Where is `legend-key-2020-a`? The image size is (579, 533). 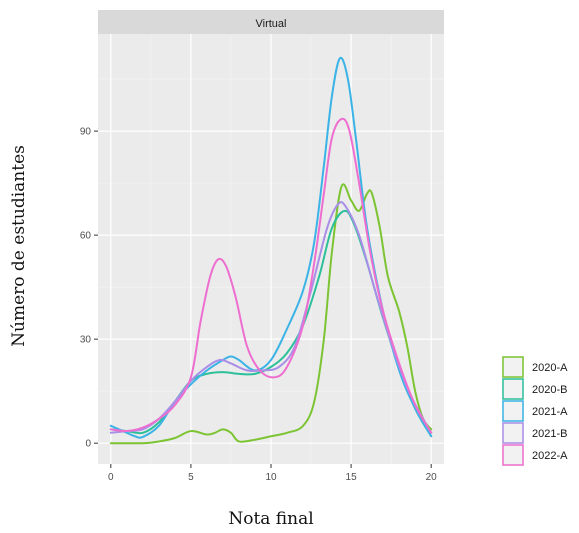 legend-key-2020-a is located at coordinates (513, 367).